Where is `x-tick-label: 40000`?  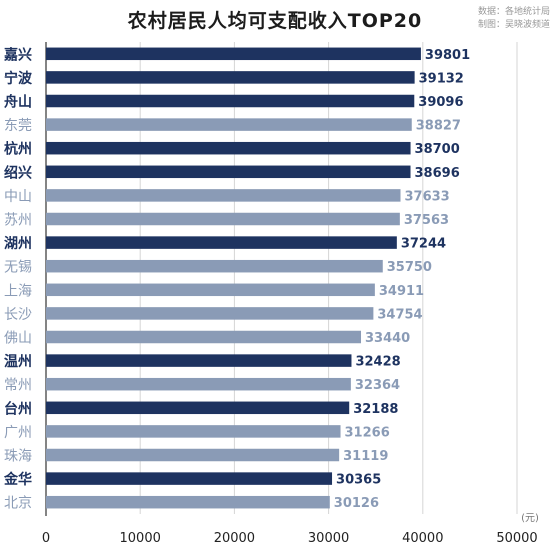
x-tick-label: 40000 is located at coordinates (422, 538).